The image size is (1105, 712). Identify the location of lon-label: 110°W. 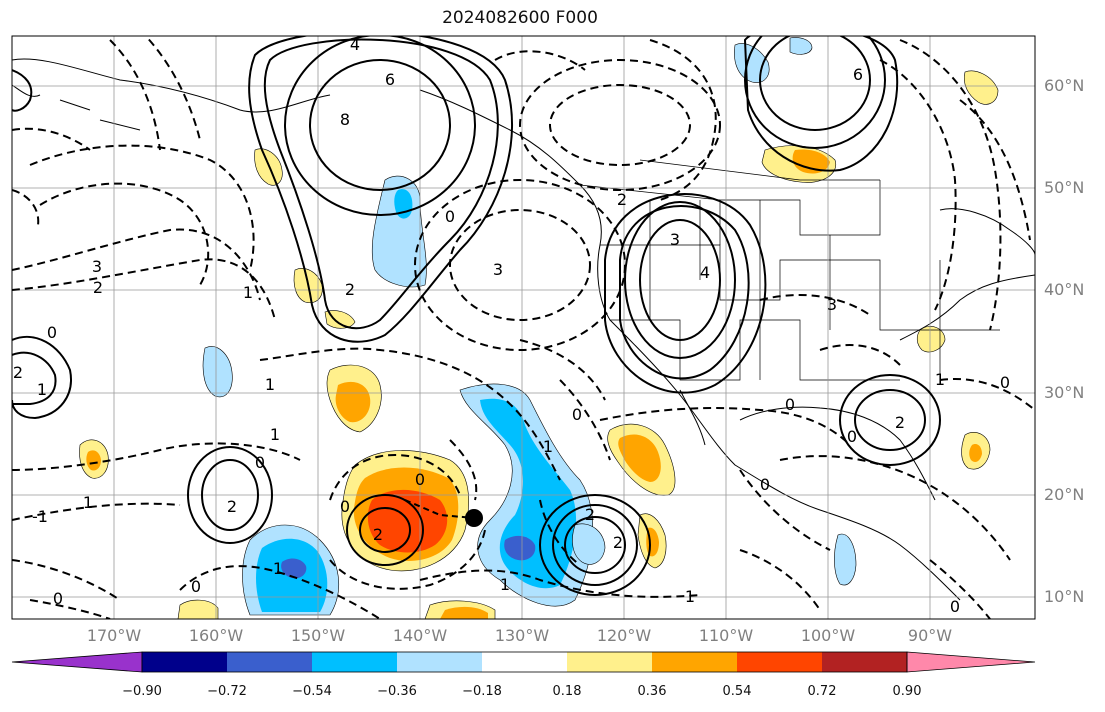
(726, 635).